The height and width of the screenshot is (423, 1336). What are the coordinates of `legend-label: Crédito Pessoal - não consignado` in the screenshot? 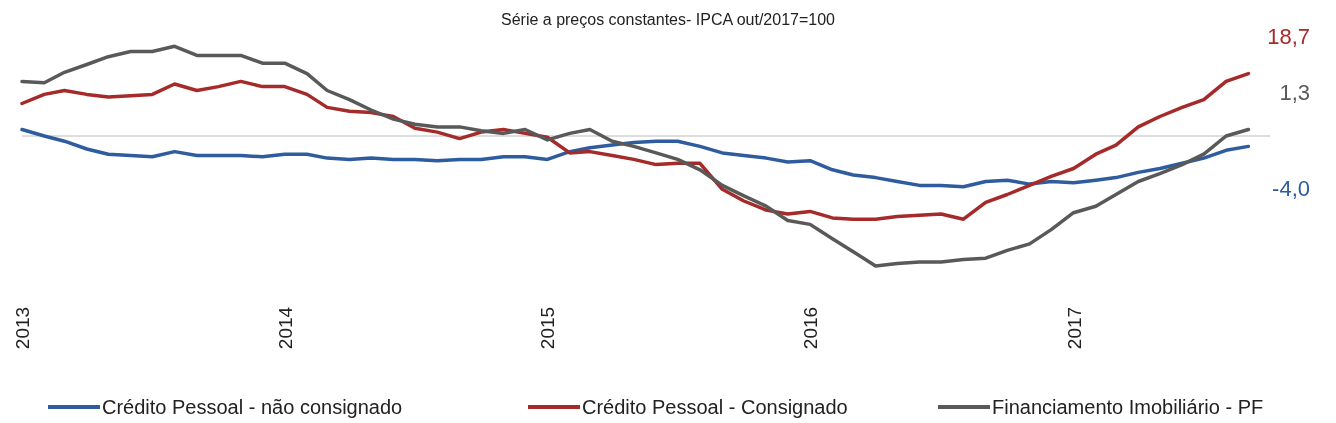 It's located at (252, 407).